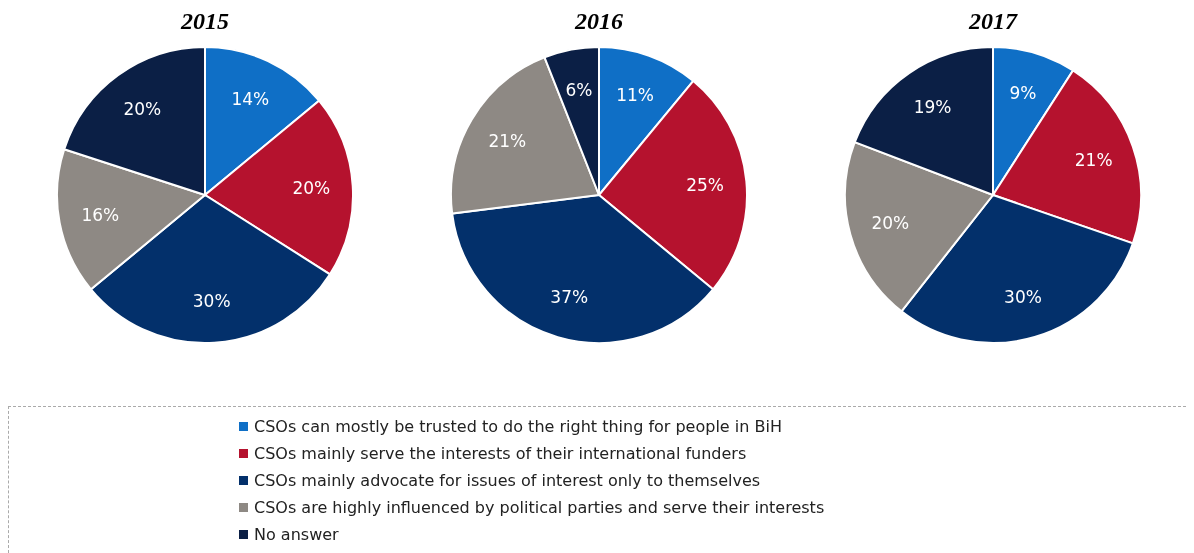 The width and height of the screenshot is (1194, 553). What do you see at coordinates (932, 107) in the screenshot?
I see `data-label: 19%` at bounding box center [932, 107].